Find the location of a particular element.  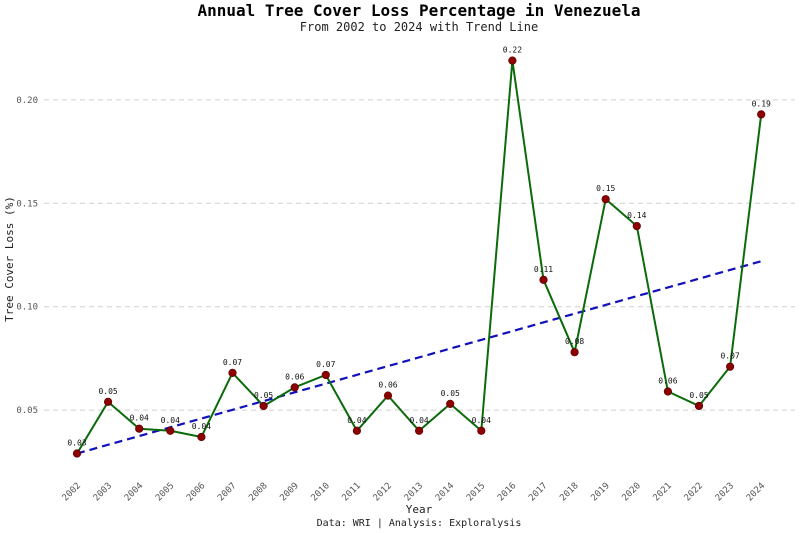

data-point-2018 is located at coordinates (574, 352).